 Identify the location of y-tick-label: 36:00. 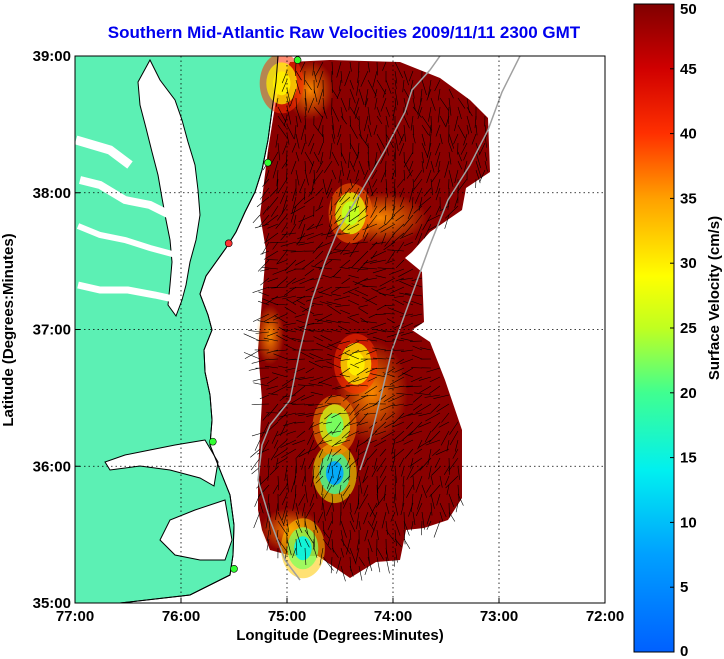
(52, 466).